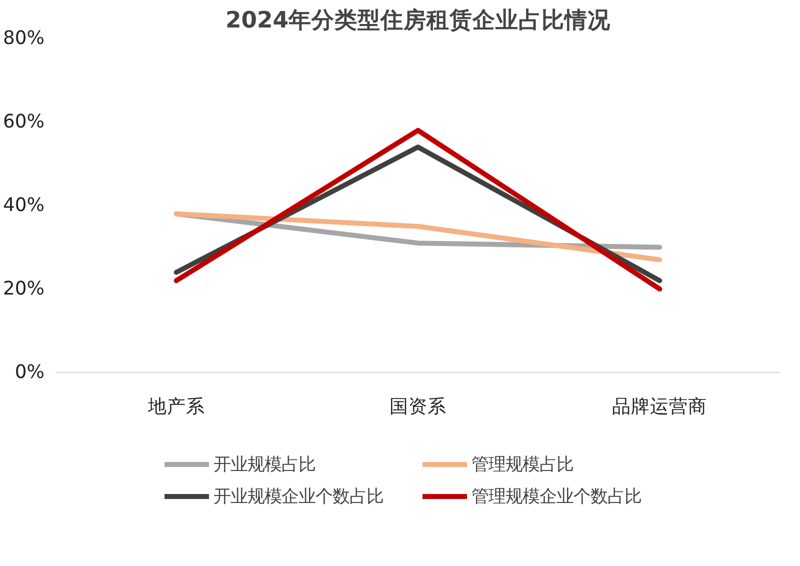 Image resolution: width=800 pixels, height=566 pixels. I want to click on y-tick-label: 20%, so click(23, 289).